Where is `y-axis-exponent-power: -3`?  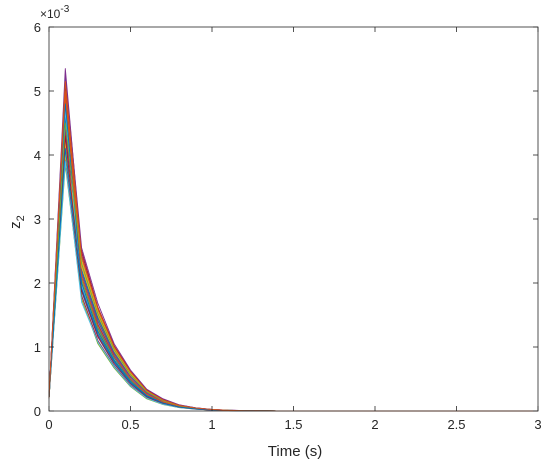 y-axis-exponent-power: -3 is located at coordinates (64, 9).